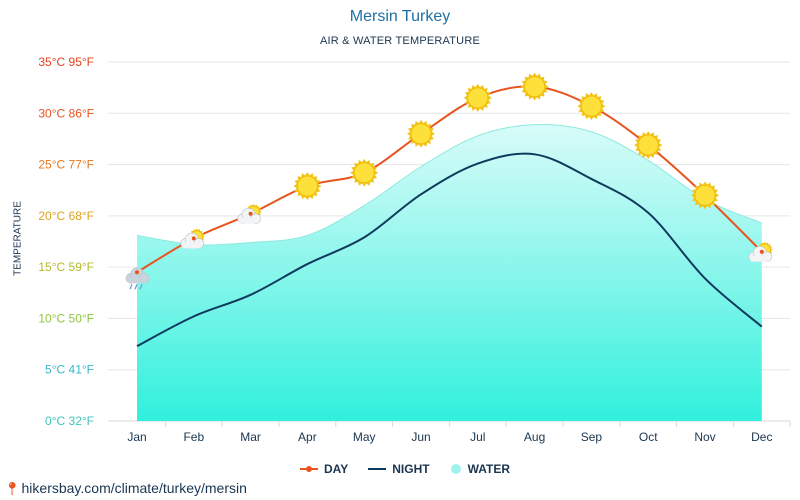 The height and width of the screenshot is (500, 800). What do you see at coordinates (66, 113) in the screenshot?
I see `y-tick-label: 30°C 86°F` at bounding box center [66, 113].